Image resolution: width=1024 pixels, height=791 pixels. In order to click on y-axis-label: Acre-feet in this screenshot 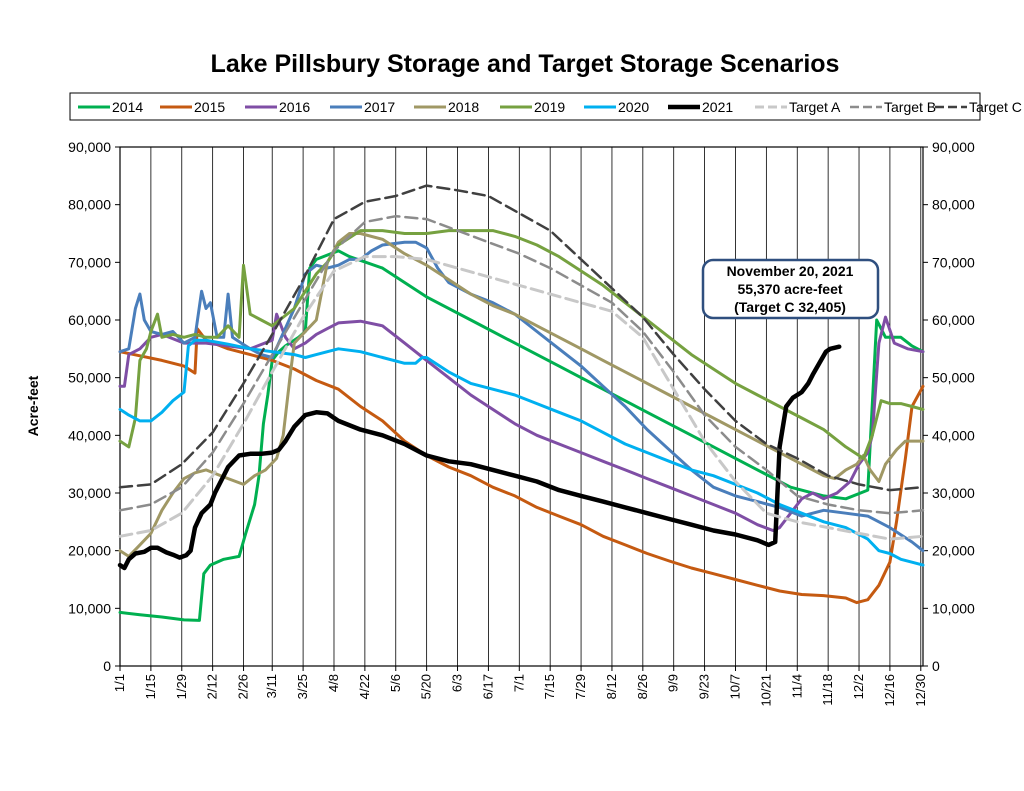, I will do `click(33, 405)`.